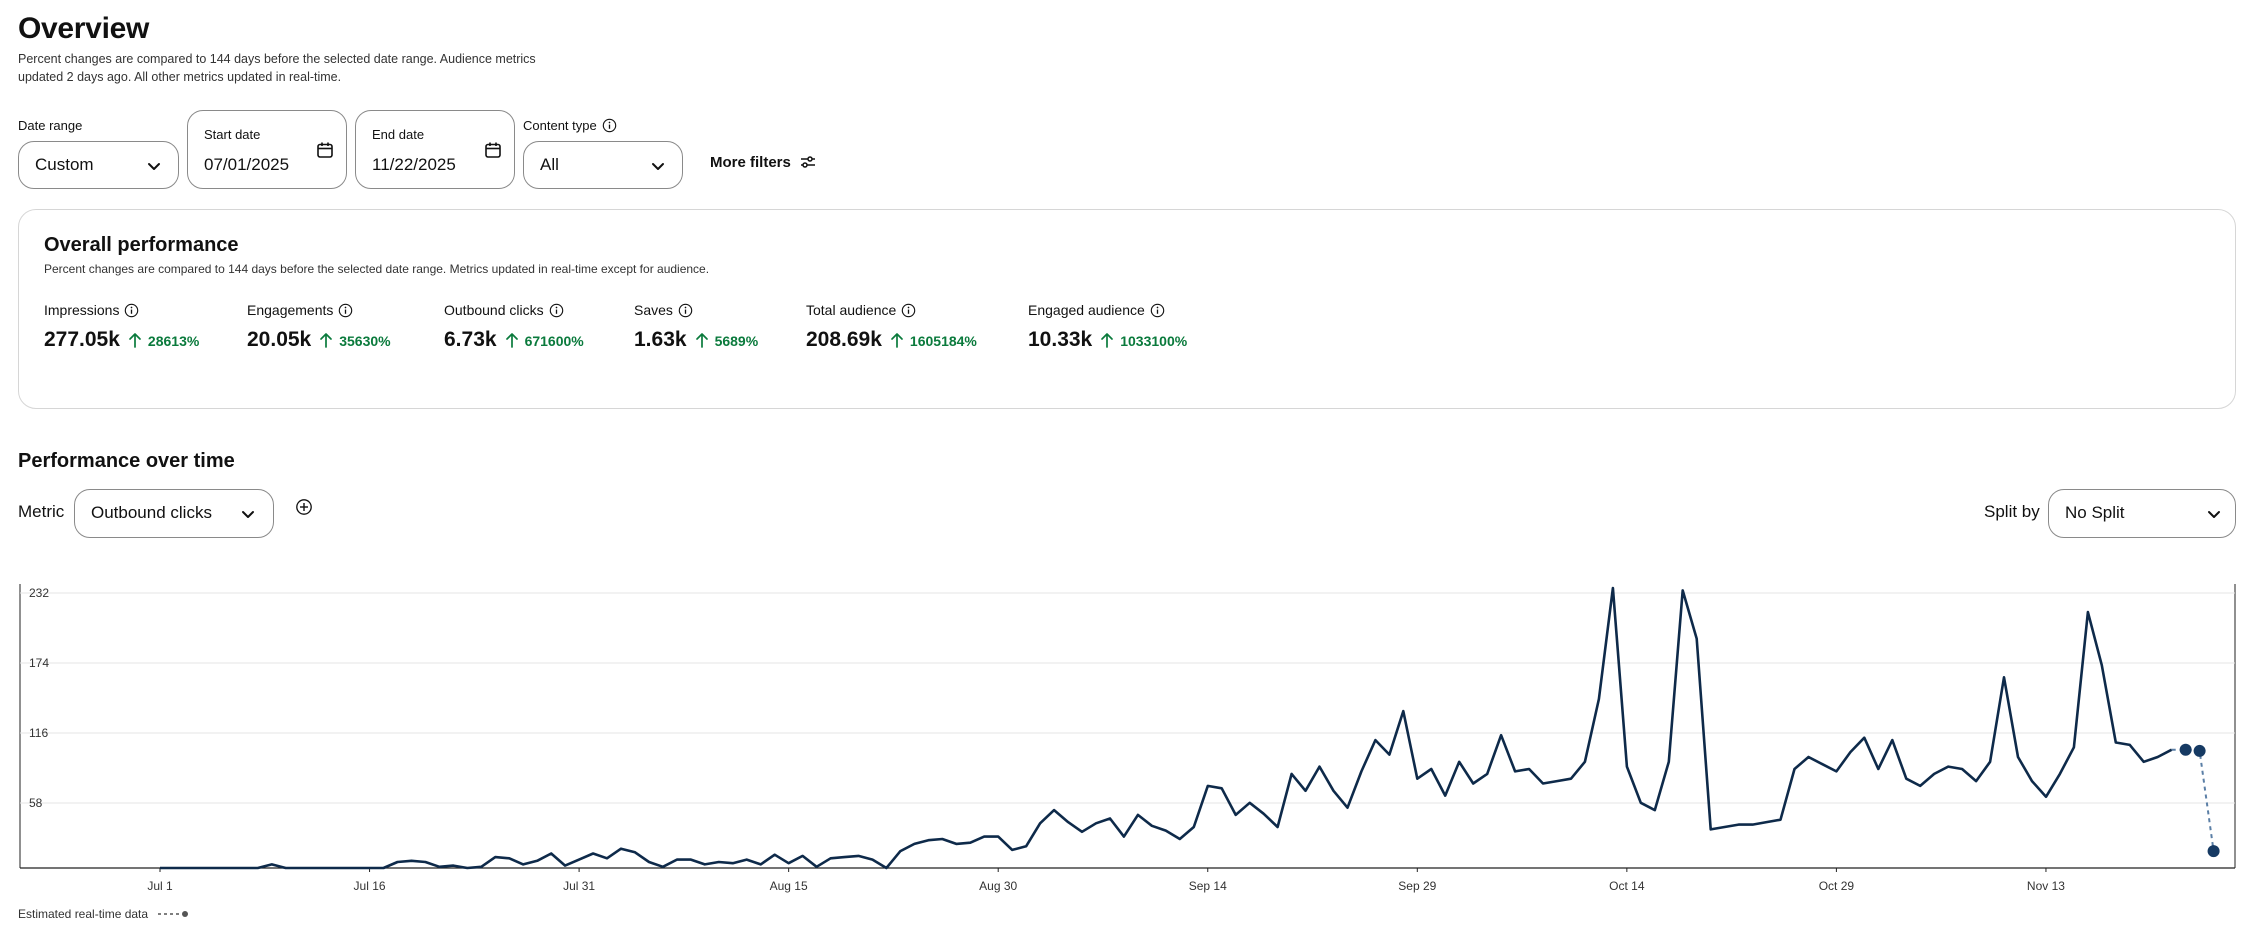 The height and width of the screenshot is (933, 2248). What do you see at coordinates (554, 341) in the screenshot?
I see `metric-change: 671600%` at bounding box center [554, 341].